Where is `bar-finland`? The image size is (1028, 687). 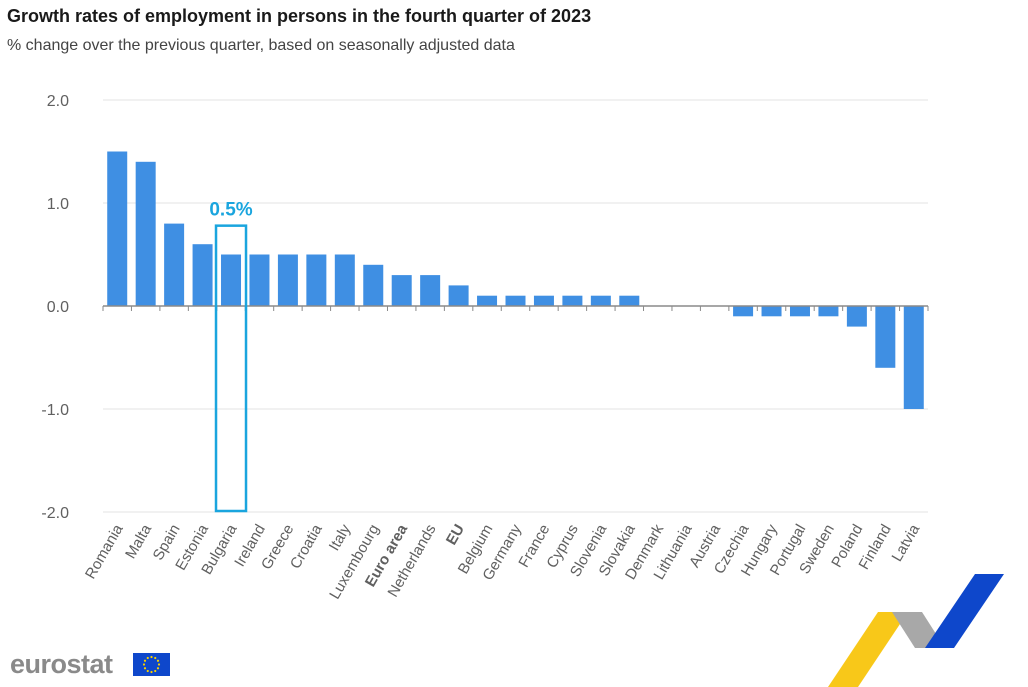 bar-finland is located at coordinates (885, 337).